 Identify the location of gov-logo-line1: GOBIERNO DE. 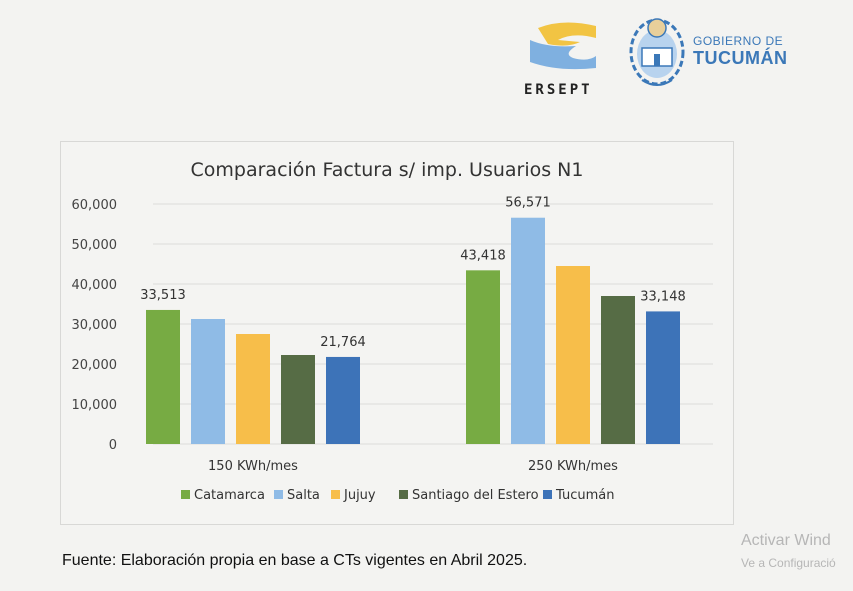
(738, 41).